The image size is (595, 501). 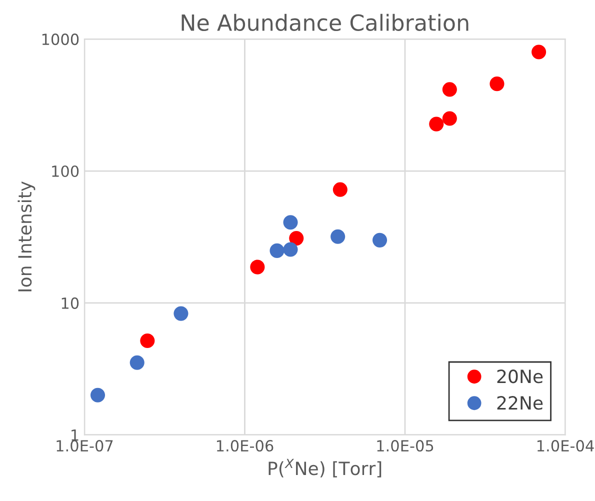 I want to click on y-tick-label: 1, so click(x=75, y=435).